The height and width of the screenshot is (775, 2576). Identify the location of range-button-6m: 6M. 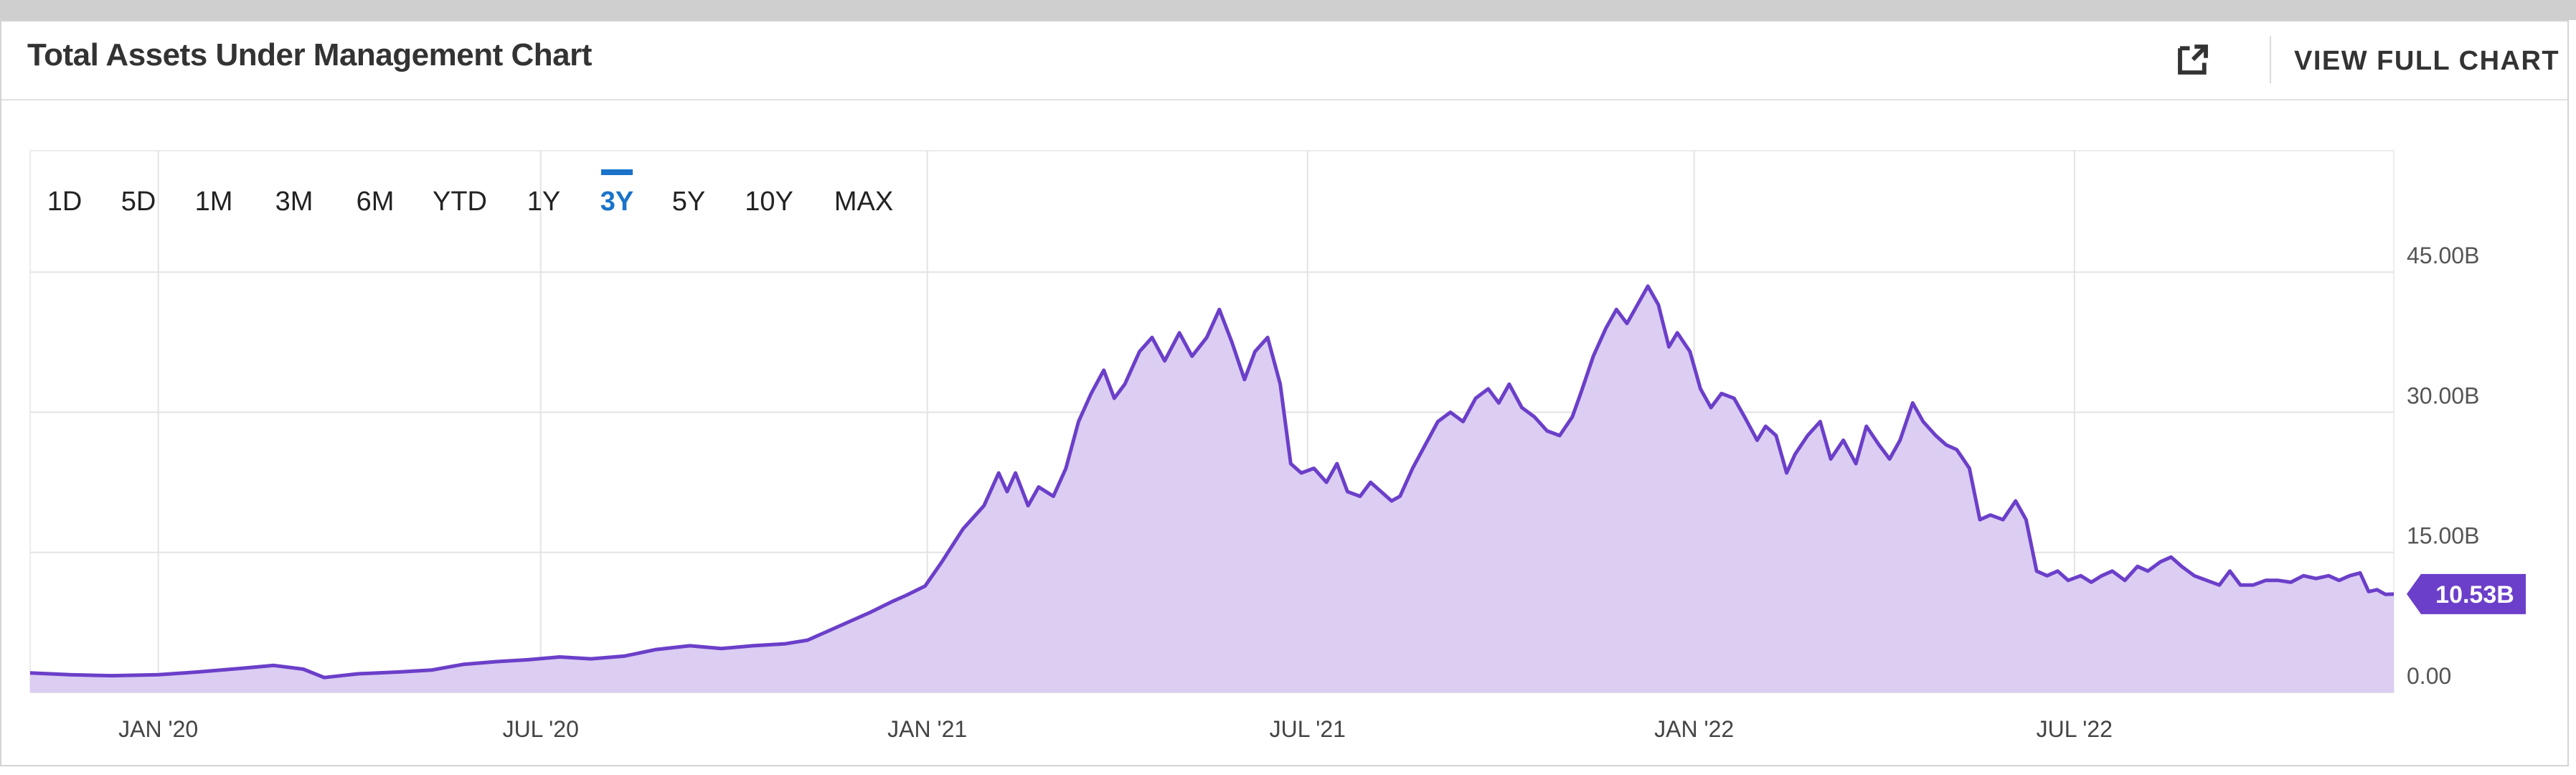
(375, 202).